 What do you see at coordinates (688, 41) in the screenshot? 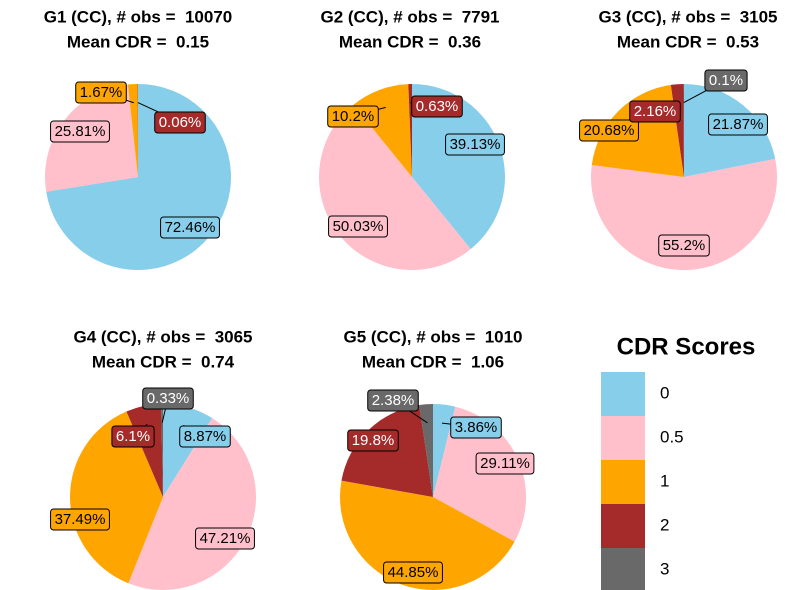
I see `chart-subtitle: Mean CDR = 0.53` at bounding box center [688, 41].